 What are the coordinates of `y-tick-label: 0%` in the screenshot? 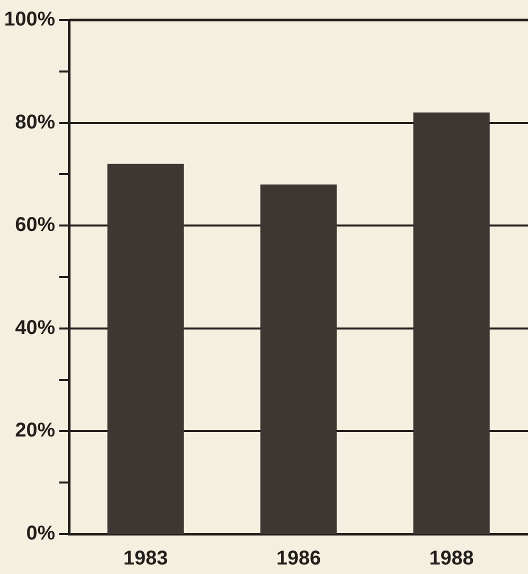 It's located at (41, 533).